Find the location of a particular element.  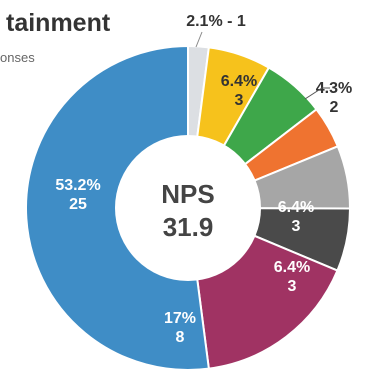

slice-label-pct: 53.2% is located at coordinates (77, 185).